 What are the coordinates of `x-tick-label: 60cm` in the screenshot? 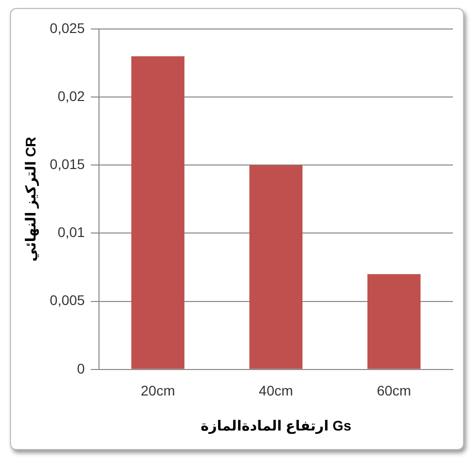 It's located at (394, 390).